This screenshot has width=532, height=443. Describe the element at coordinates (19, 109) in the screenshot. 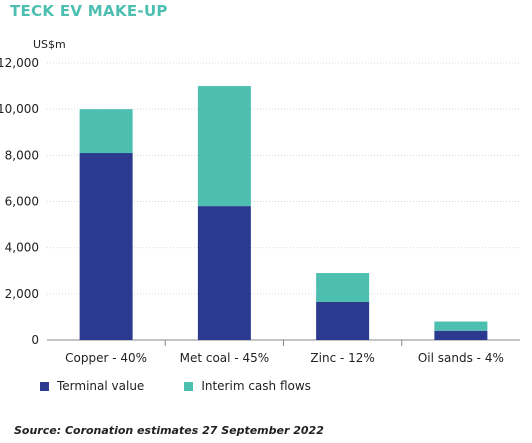

I see `y-tick-label: 10,000` at that location.